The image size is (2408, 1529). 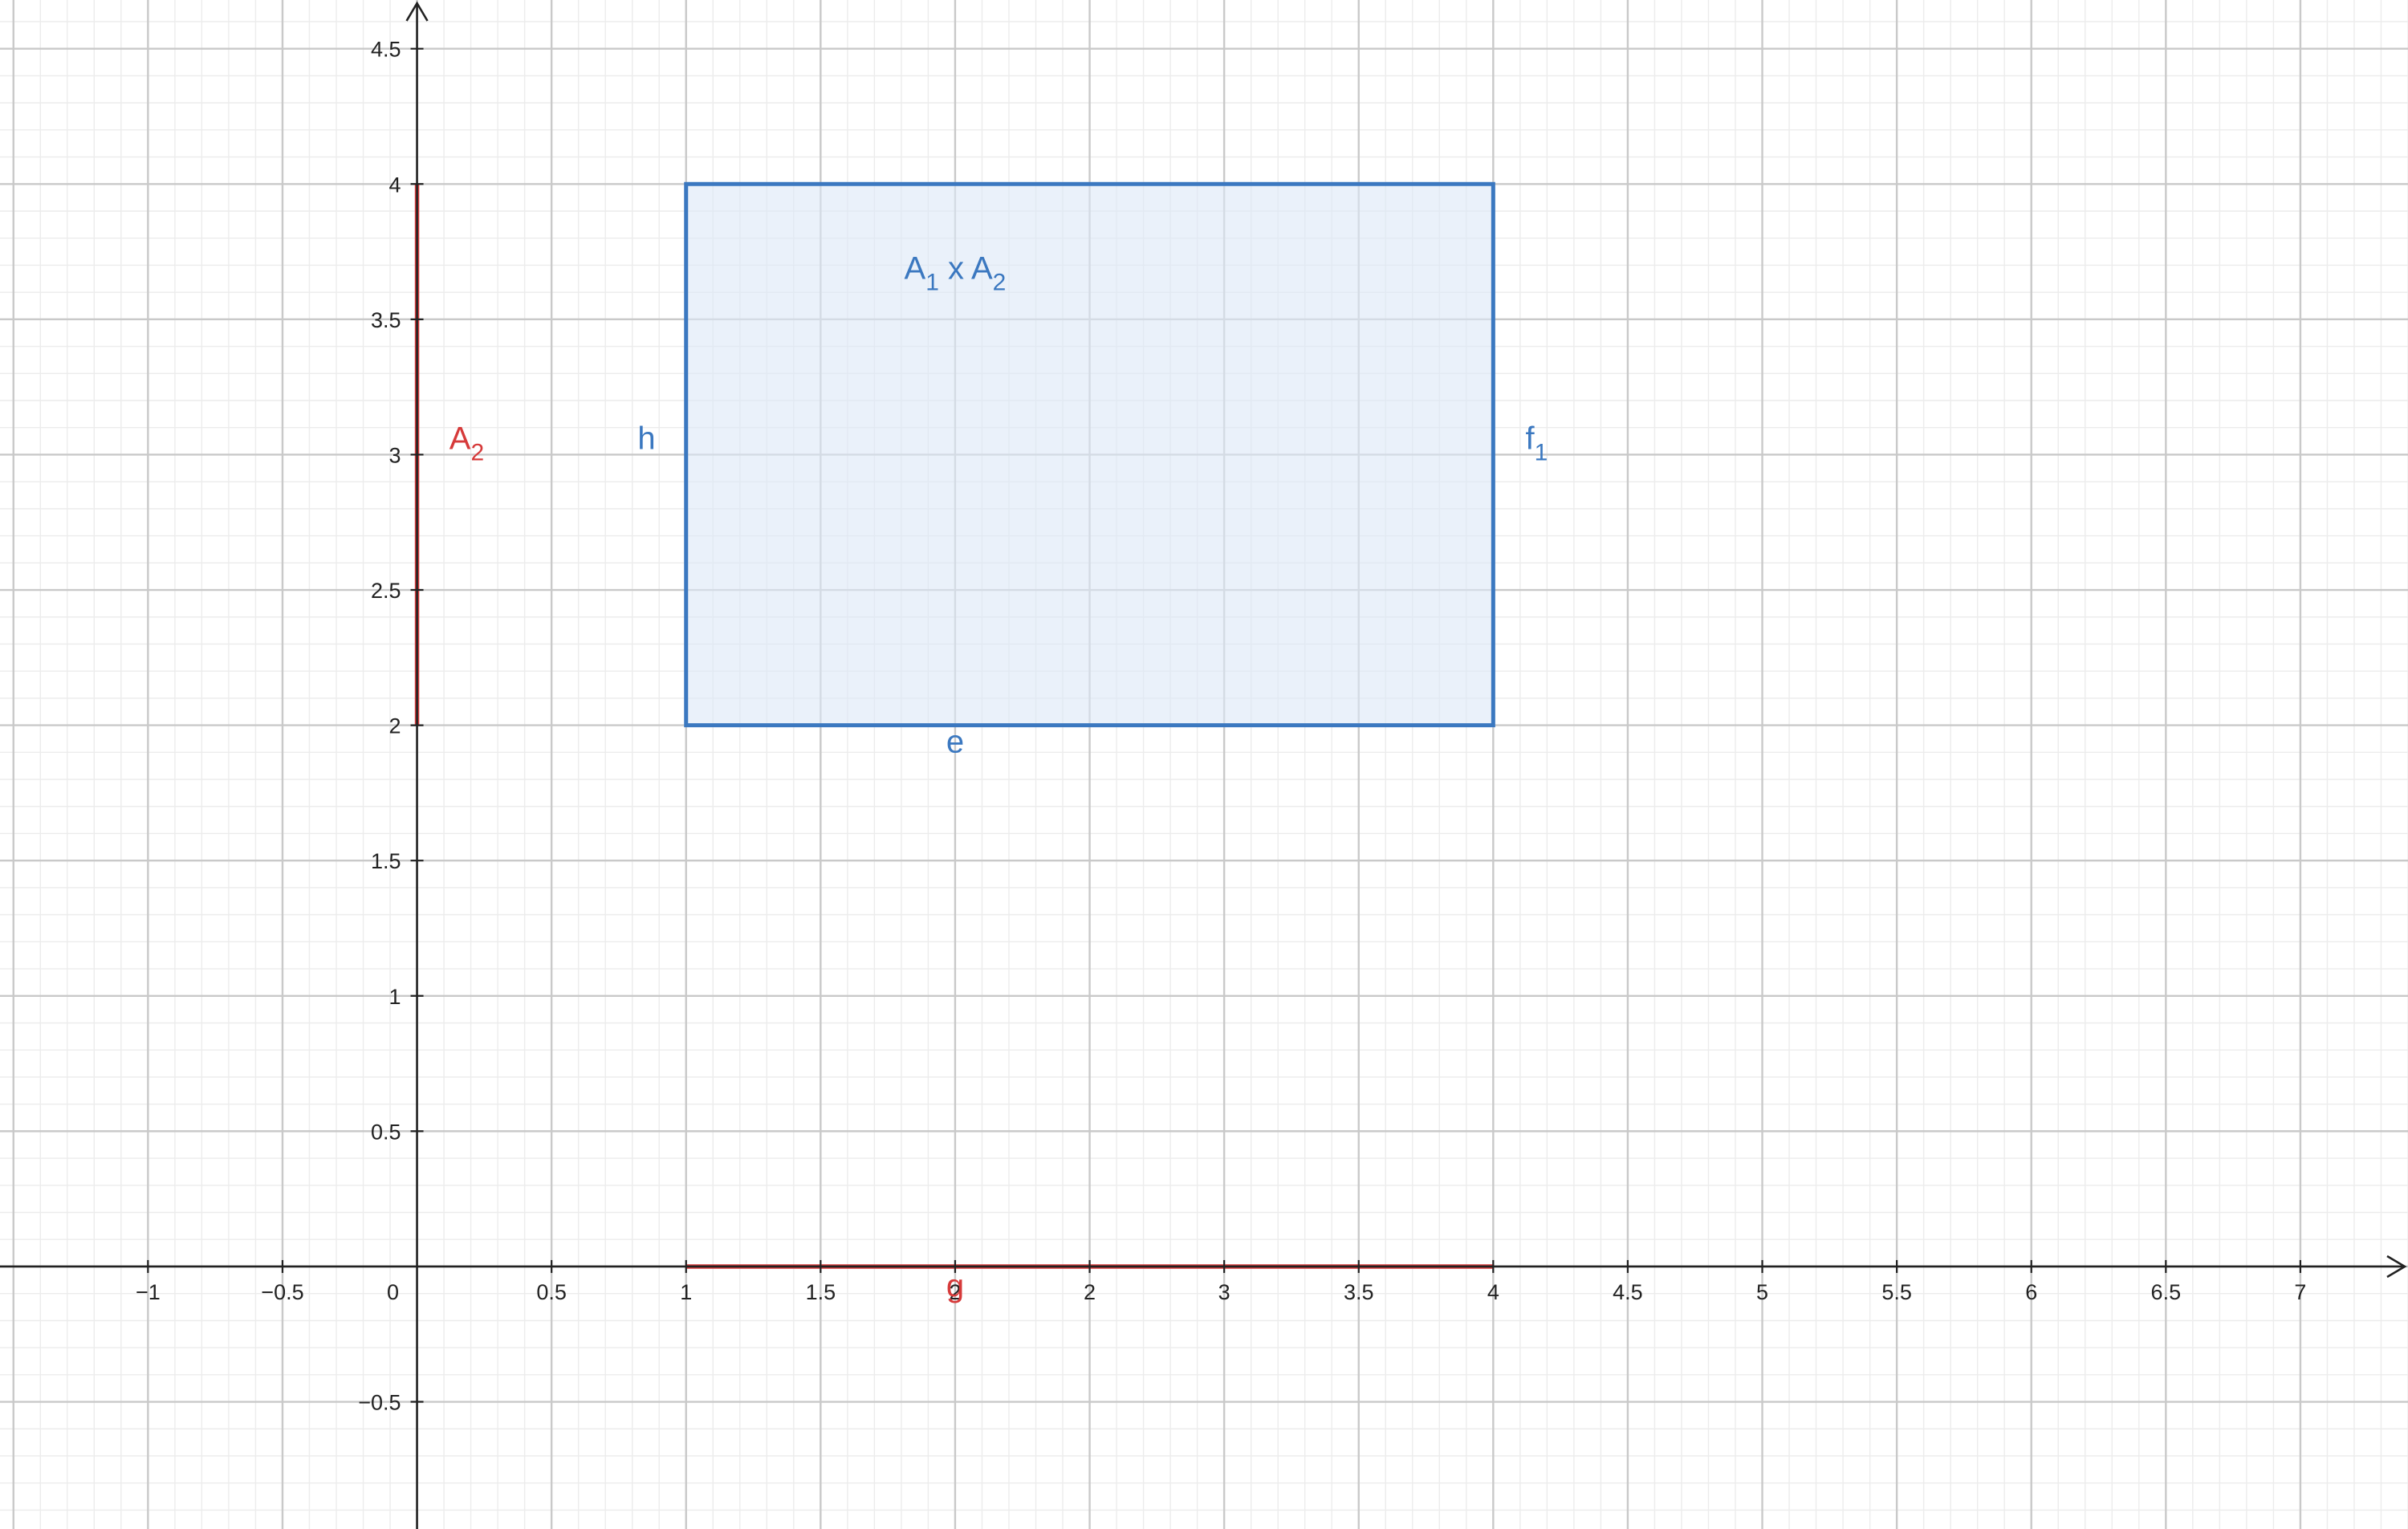 What do you see at coordinates (417, 11) in the screenshot?
I see `y-axis-arrow` at bounding box center [417, 11].